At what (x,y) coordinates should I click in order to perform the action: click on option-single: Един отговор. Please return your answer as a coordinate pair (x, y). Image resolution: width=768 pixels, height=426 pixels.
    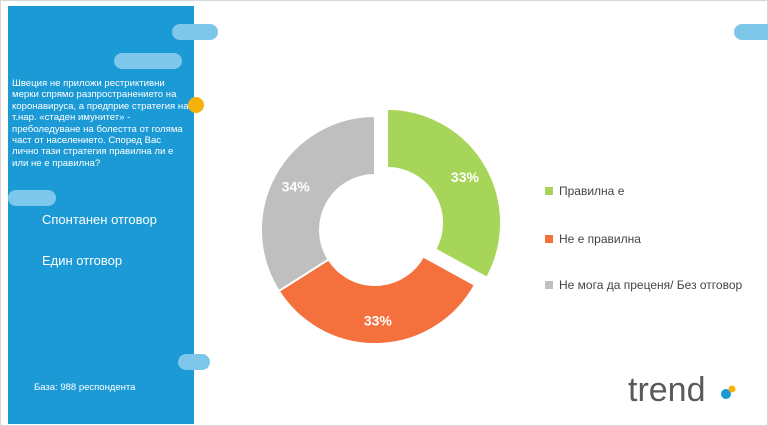
    Looking at the image, I should click on (82, 260).